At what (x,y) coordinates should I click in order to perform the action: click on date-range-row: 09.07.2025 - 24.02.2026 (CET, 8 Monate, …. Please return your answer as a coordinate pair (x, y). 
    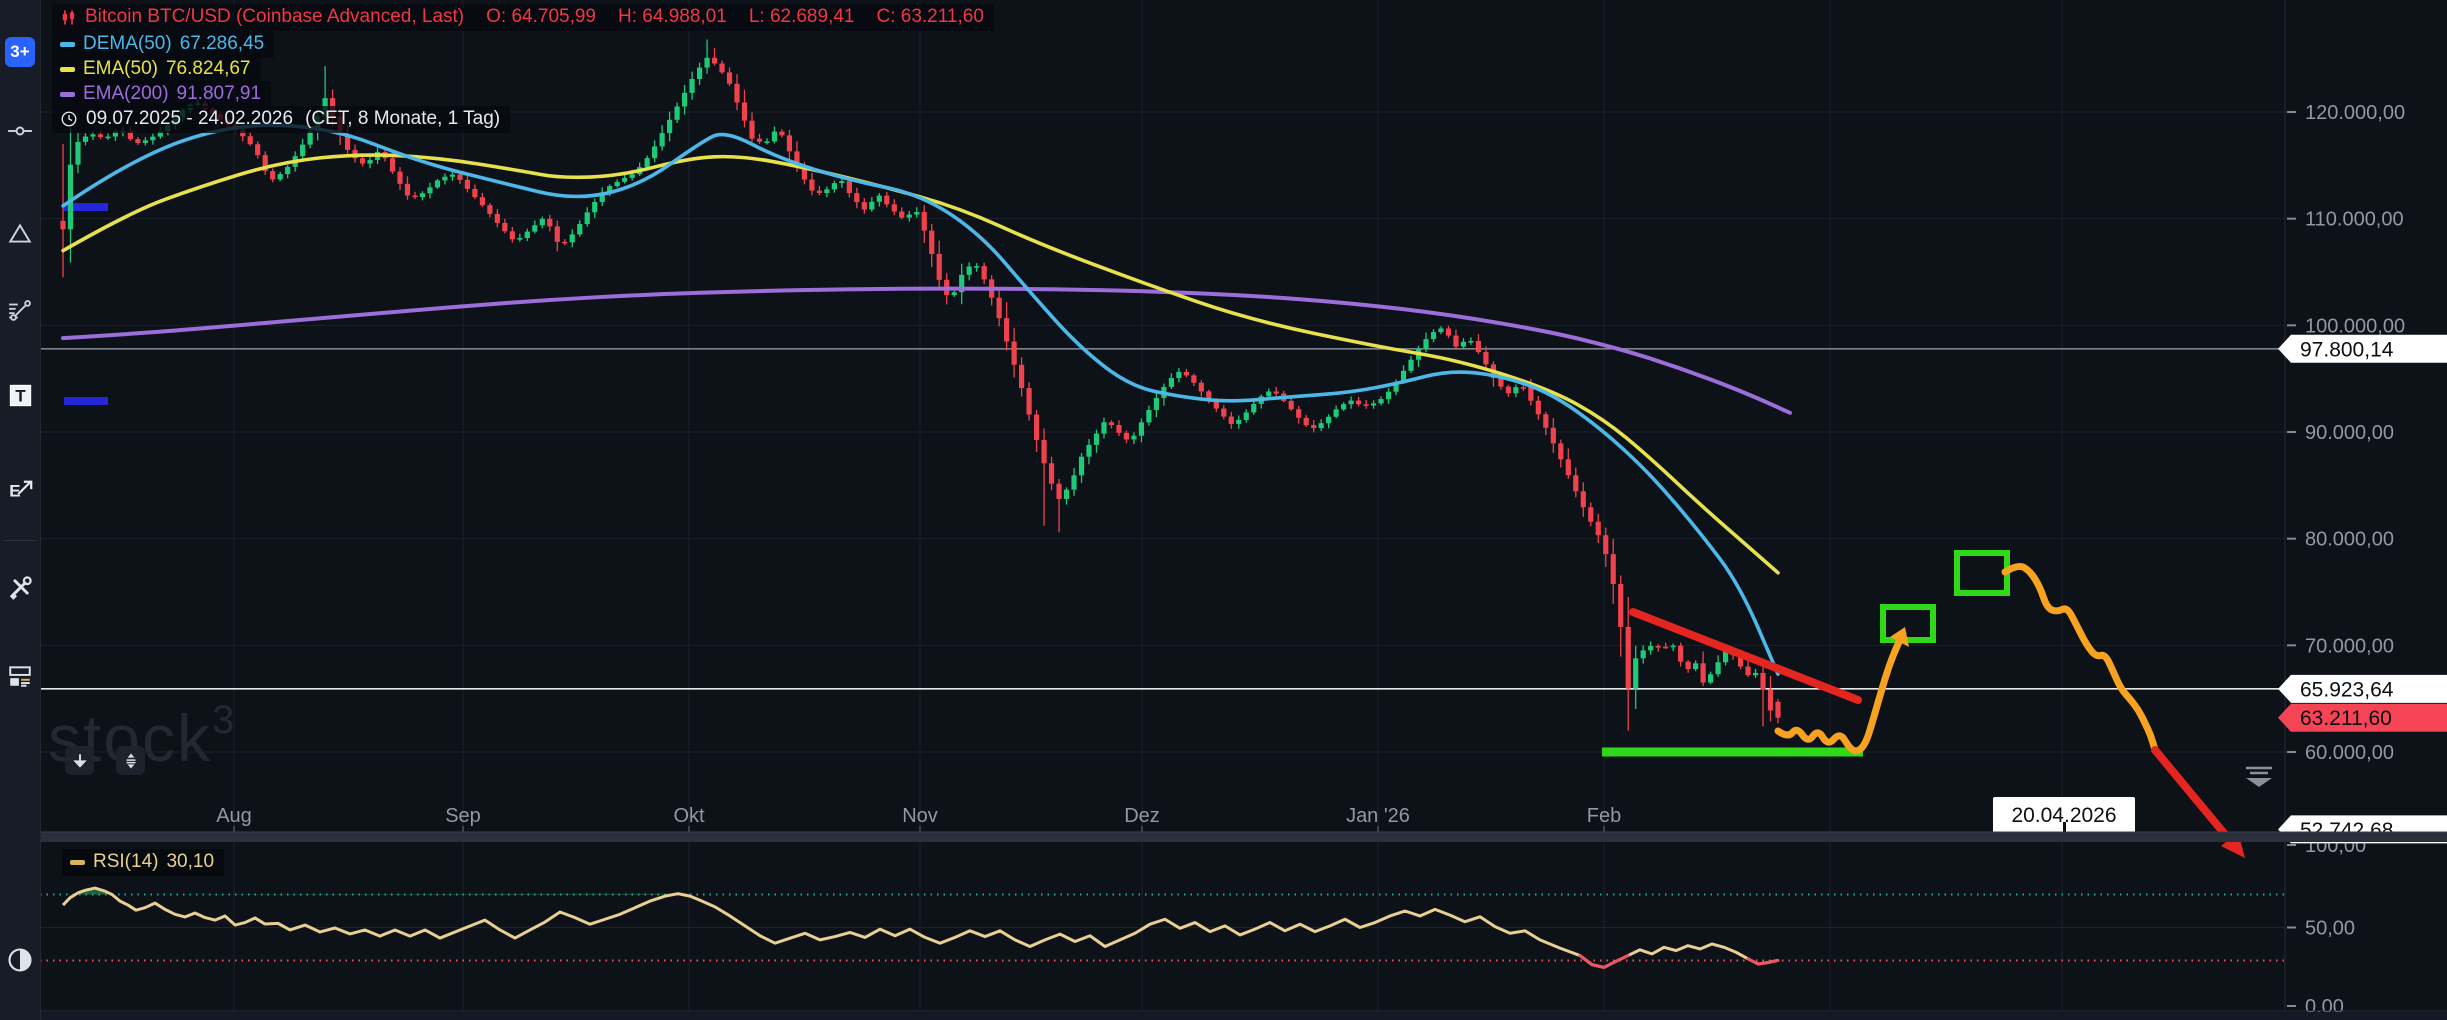
    Looking at the image, I should click on (281, 119).